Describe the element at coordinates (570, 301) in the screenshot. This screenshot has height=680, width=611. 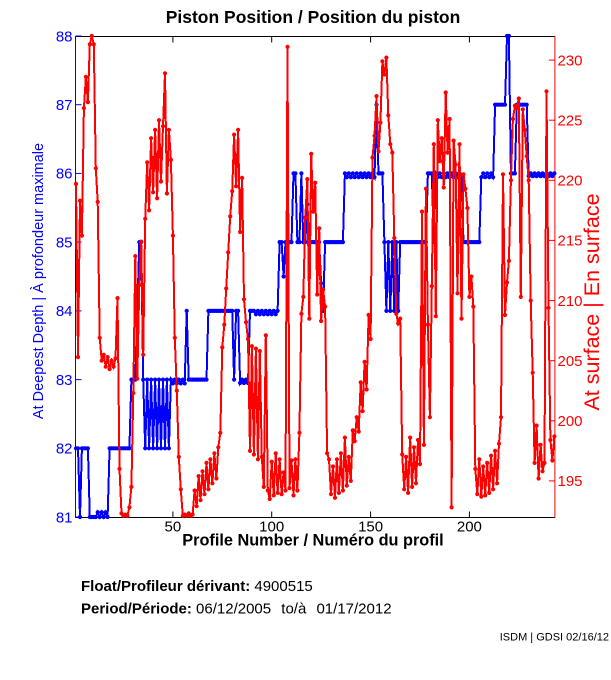
I see `svg-text: 210` at that location.